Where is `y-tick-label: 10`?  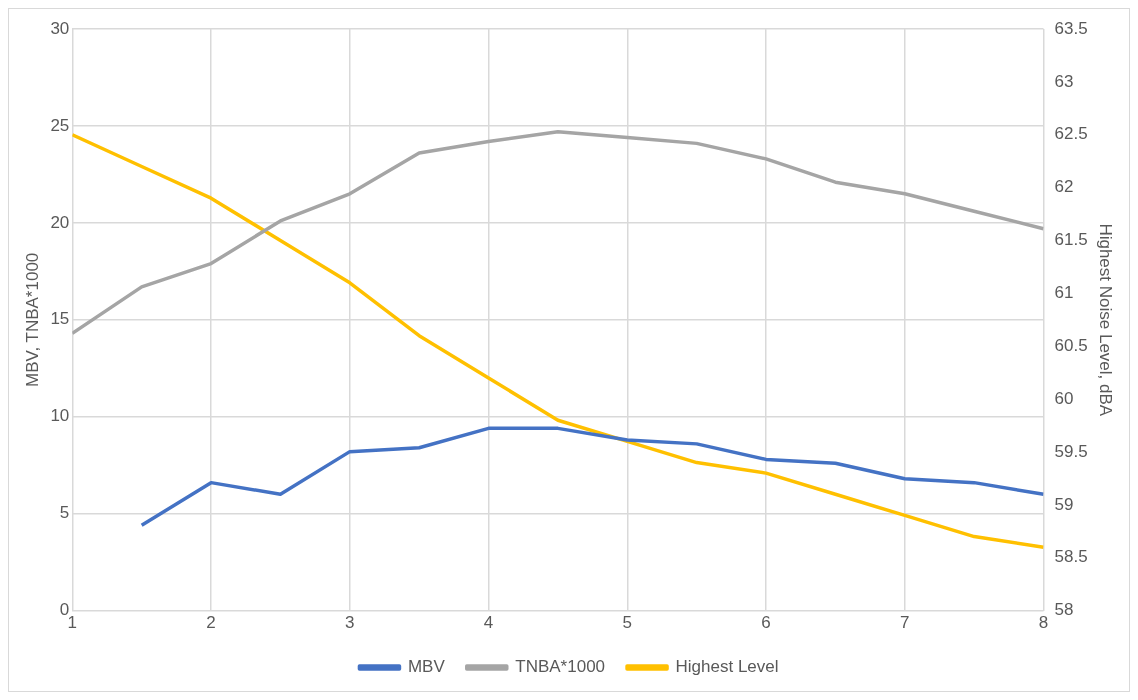 y-tick-label: 10 is located at coordinates (60, 416).